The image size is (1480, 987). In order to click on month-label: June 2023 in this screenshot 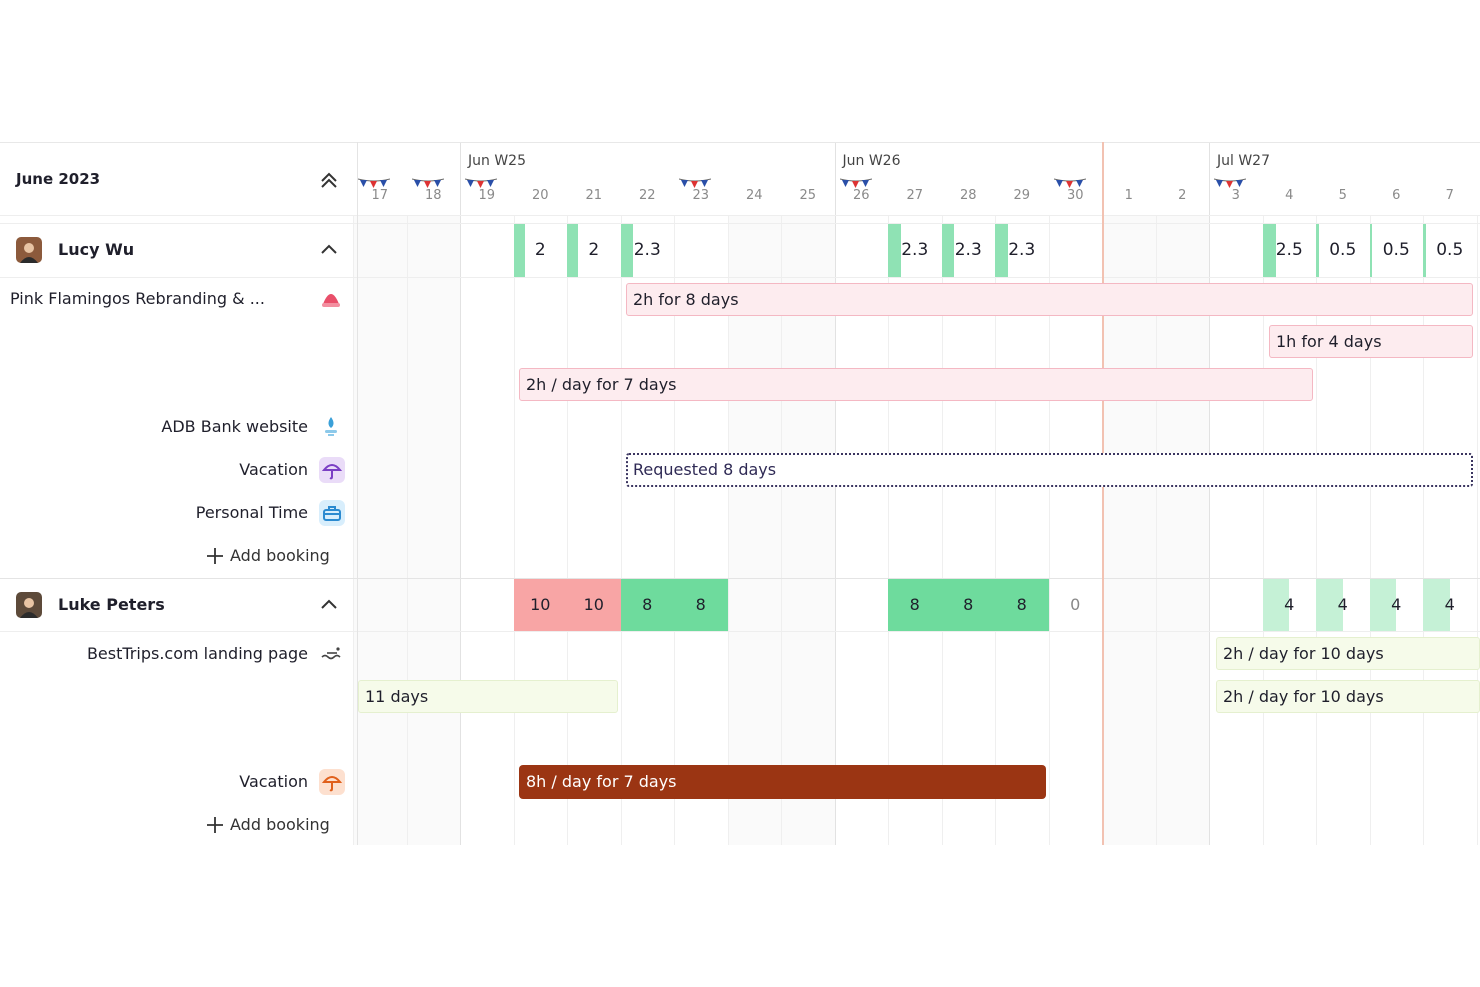, I will do `click(58, 179)`.